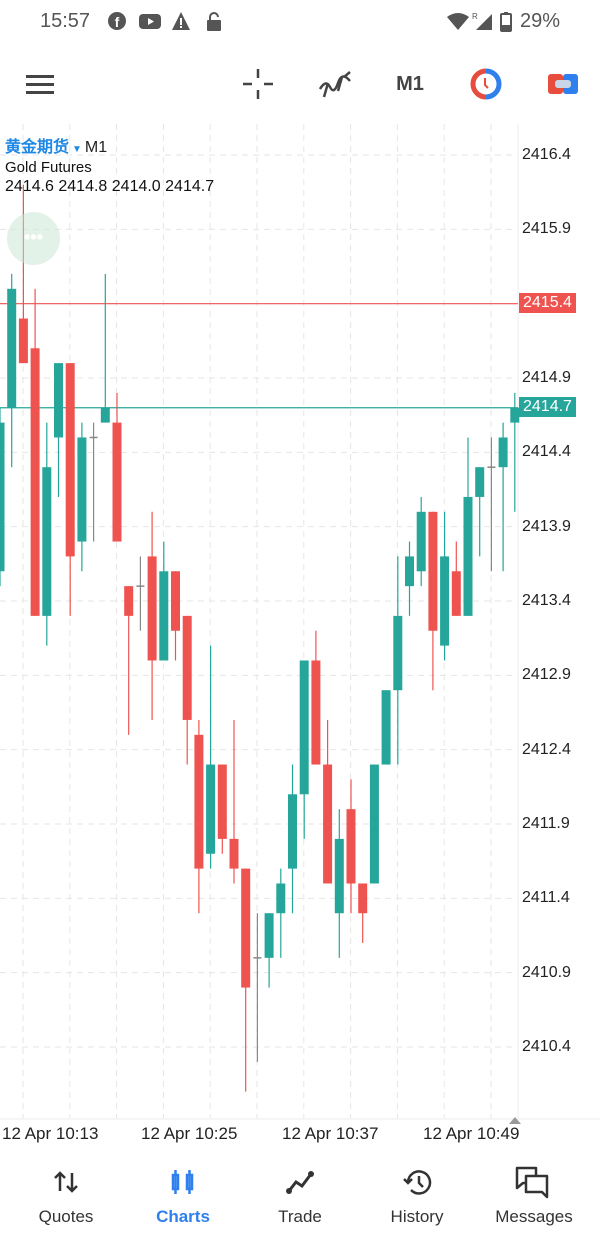 The image size is (600, 1239). I want to click on wifi-icon, so click(458, 21).